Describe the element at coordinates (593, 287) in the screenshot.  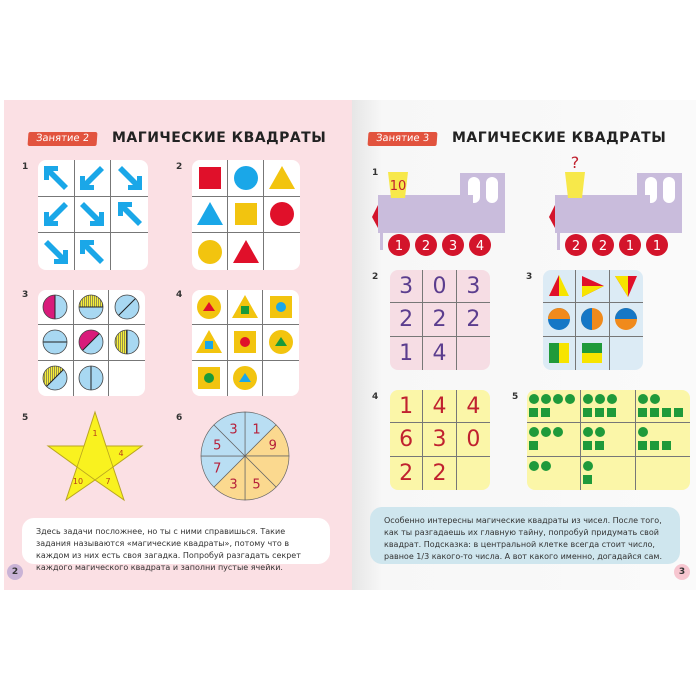
I see `shape-tri-r` at that location.